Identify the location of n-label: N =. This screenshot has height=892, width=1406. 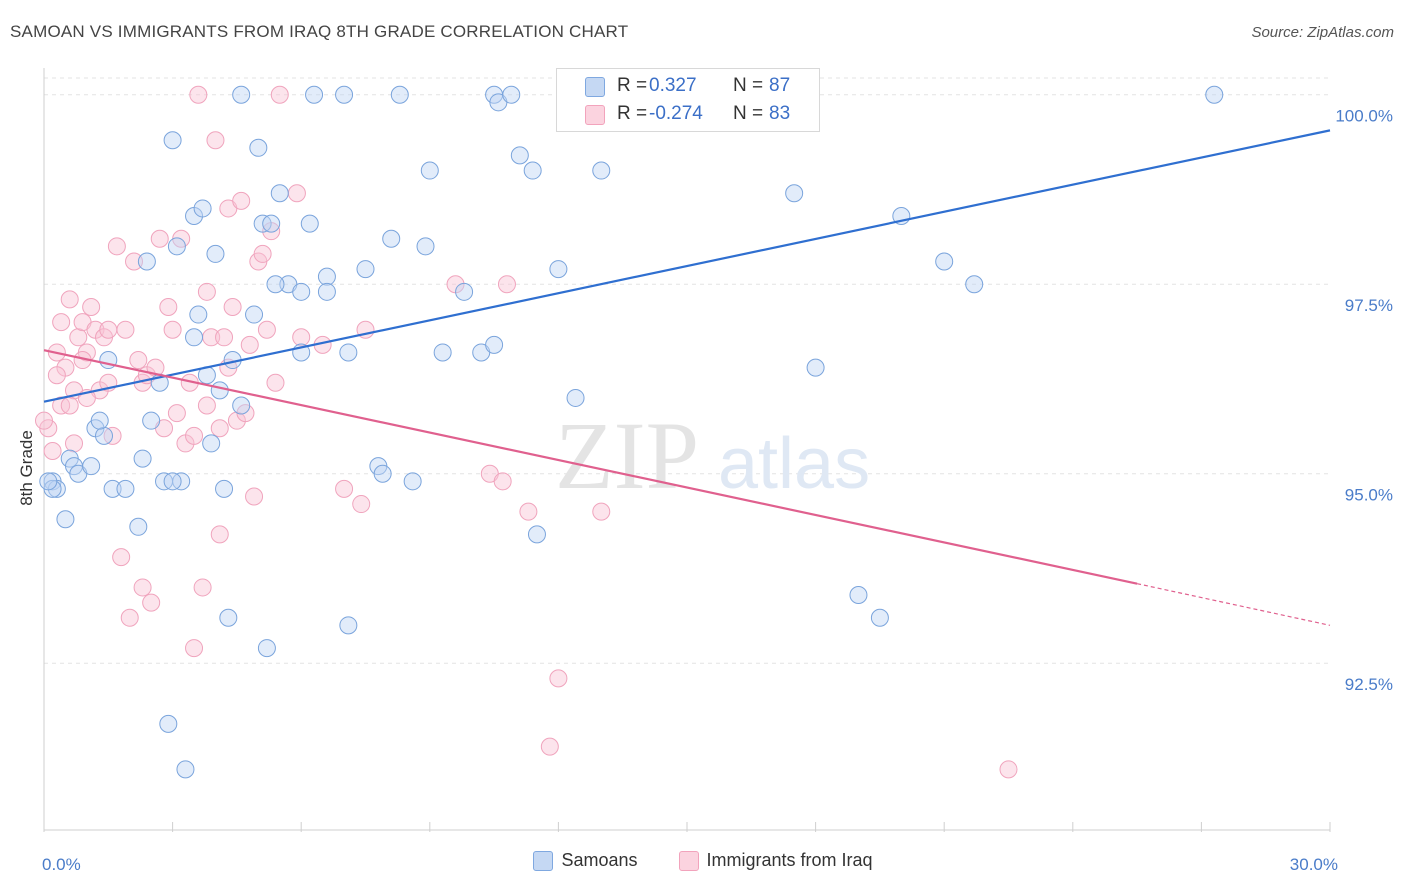
(748, 85).